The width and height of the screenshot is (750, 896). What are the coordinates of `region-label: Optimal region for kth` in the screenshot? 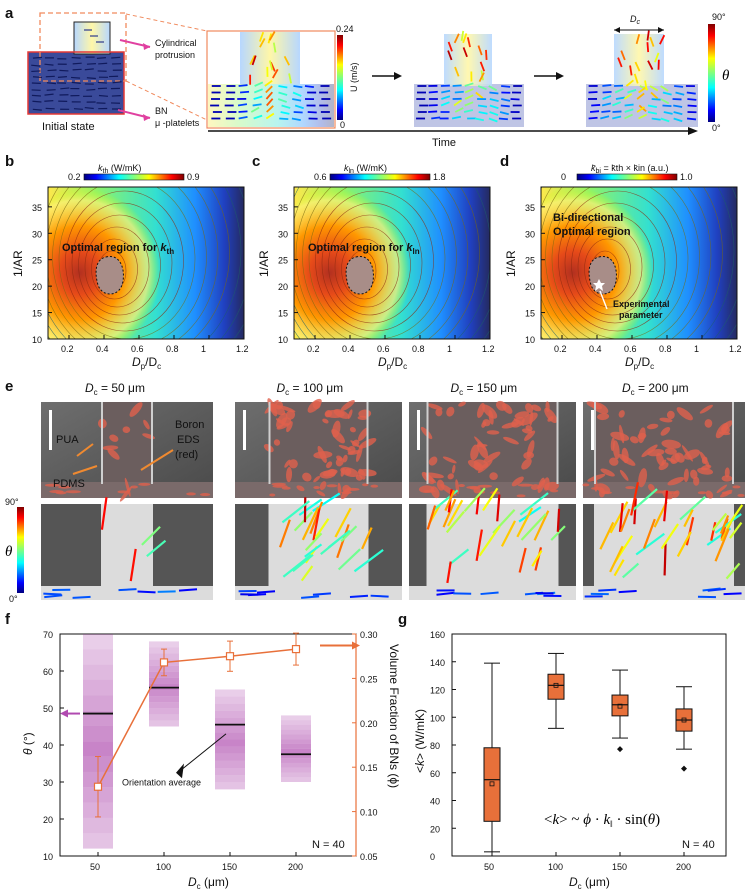 It's located at (118, 249).